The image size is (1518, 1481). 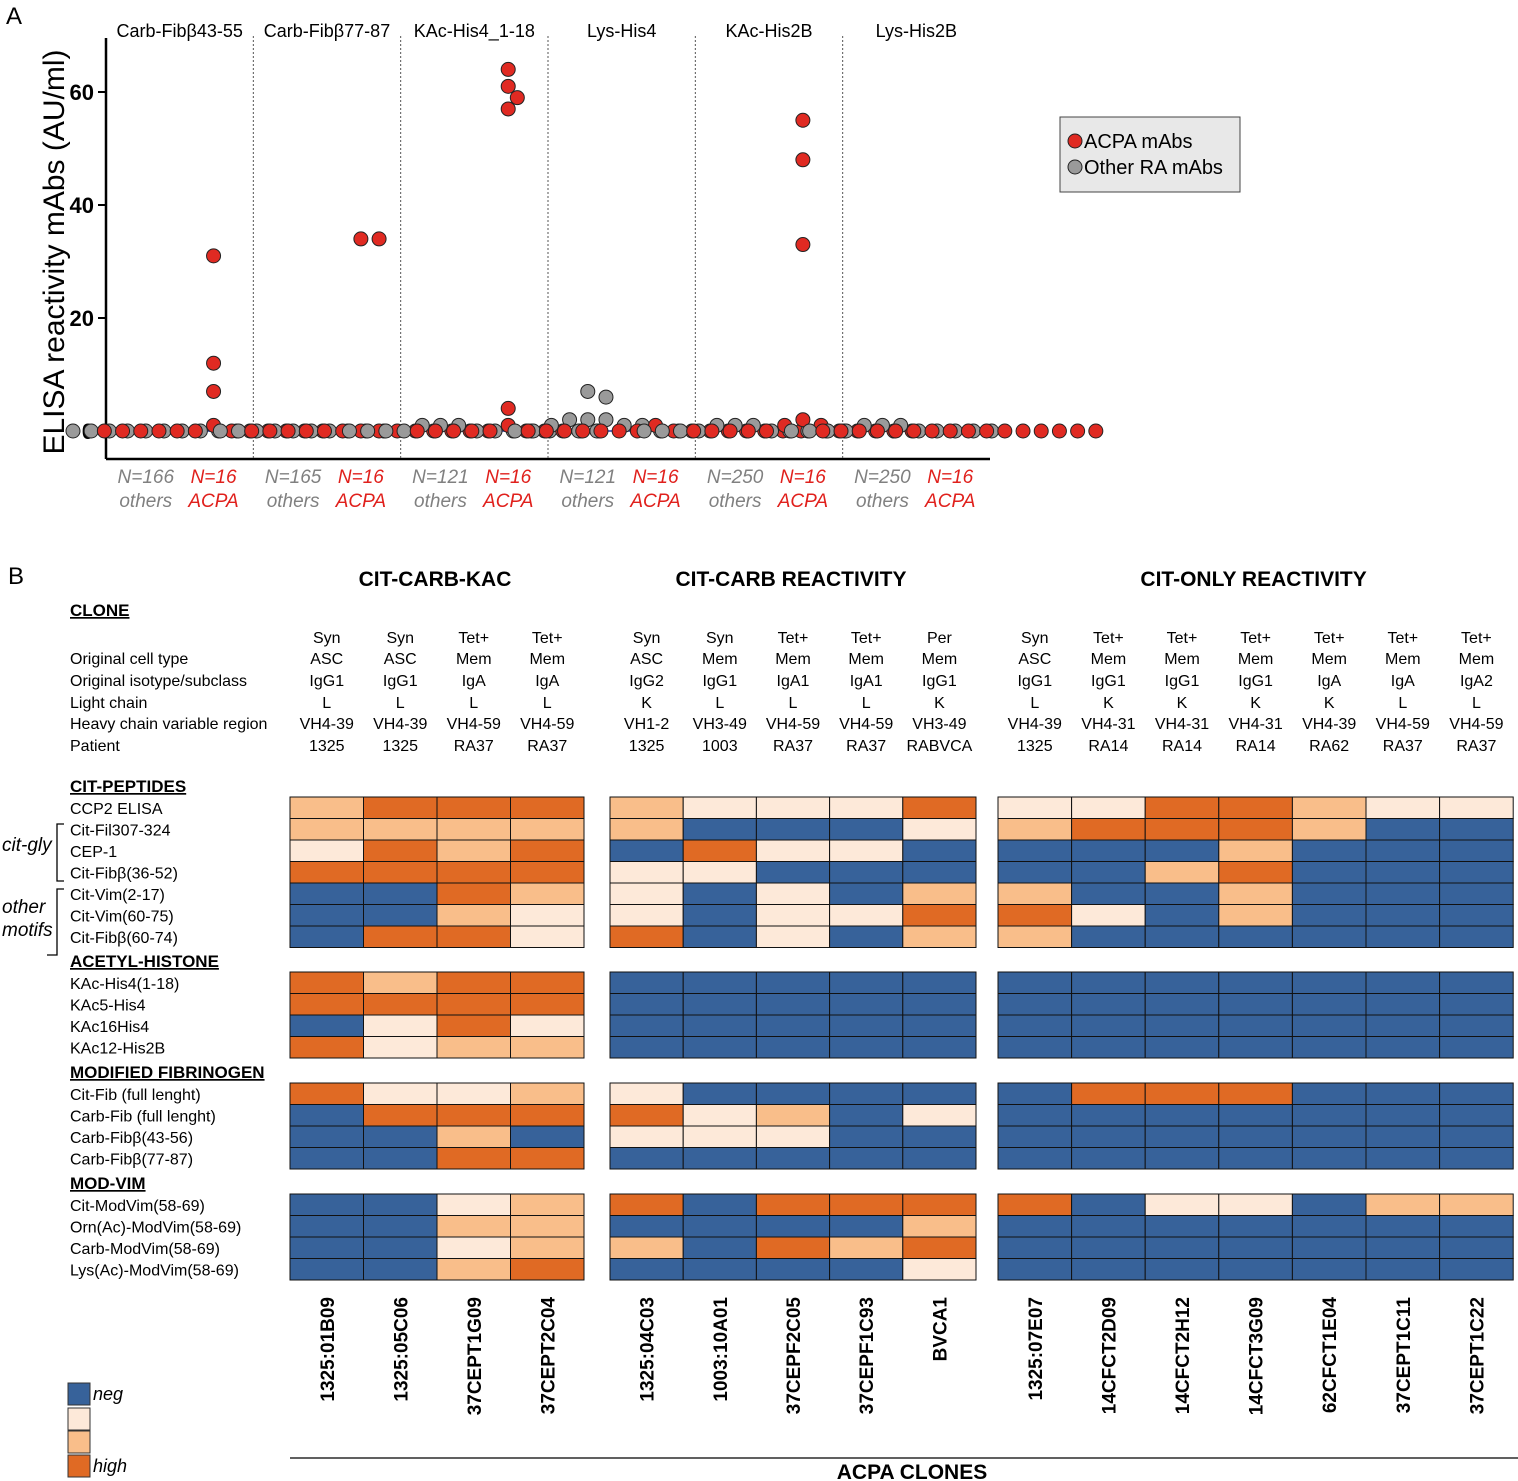 I want to click on others-sub-label: others, so click(x=293, y=501).